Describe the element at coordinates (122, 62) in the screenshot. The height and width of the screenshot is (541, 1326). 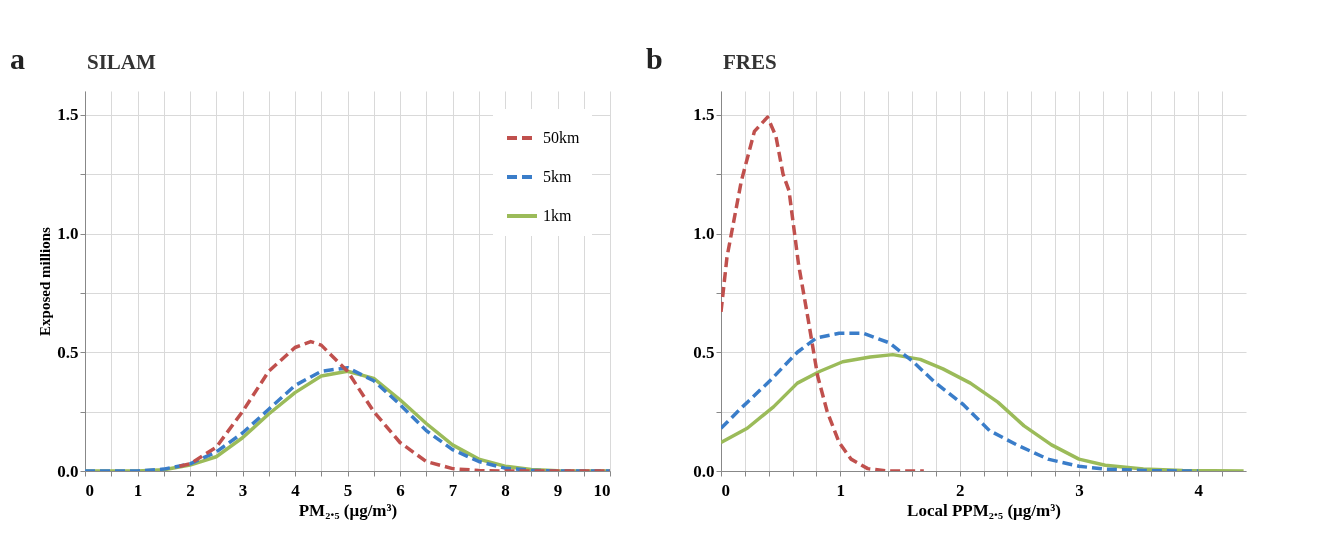
I see `chart-title: SILAM` at that location.